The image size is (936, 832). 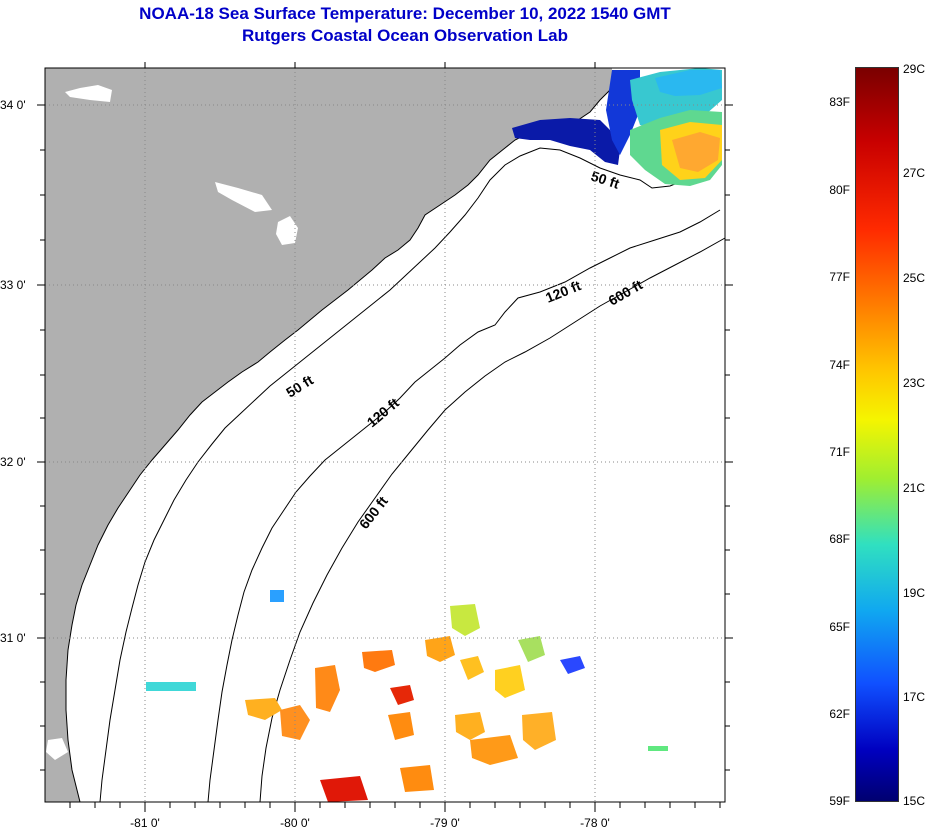 I want to click on y-tick-label: 34 0', so click(x=13, y=105).